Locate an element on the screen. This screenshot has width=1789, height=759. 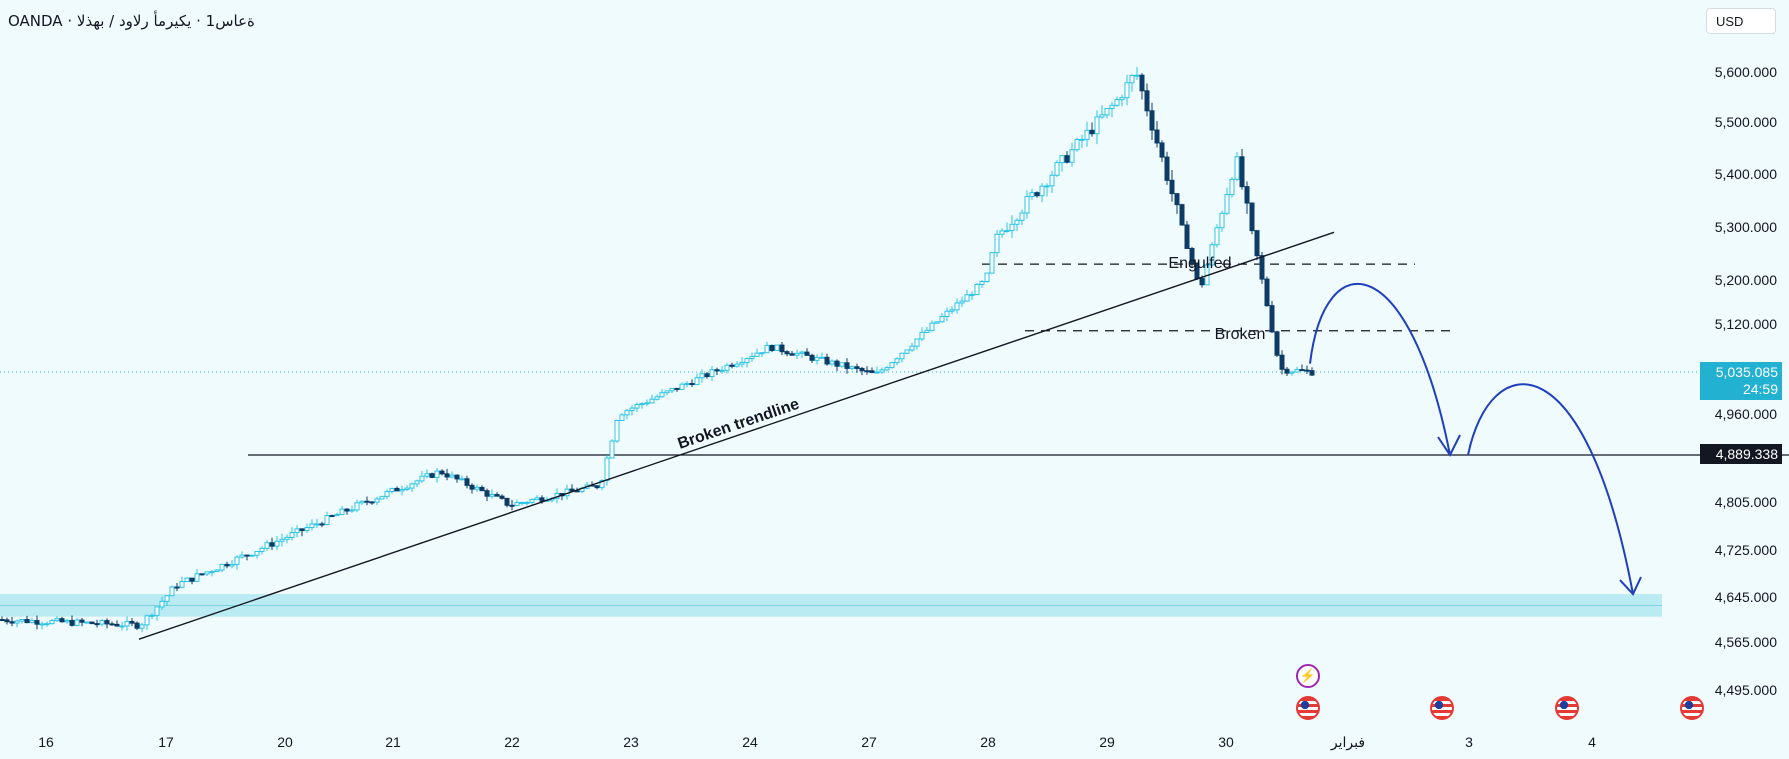
x-tick-label: 27 is located at coordinates (869, 742).